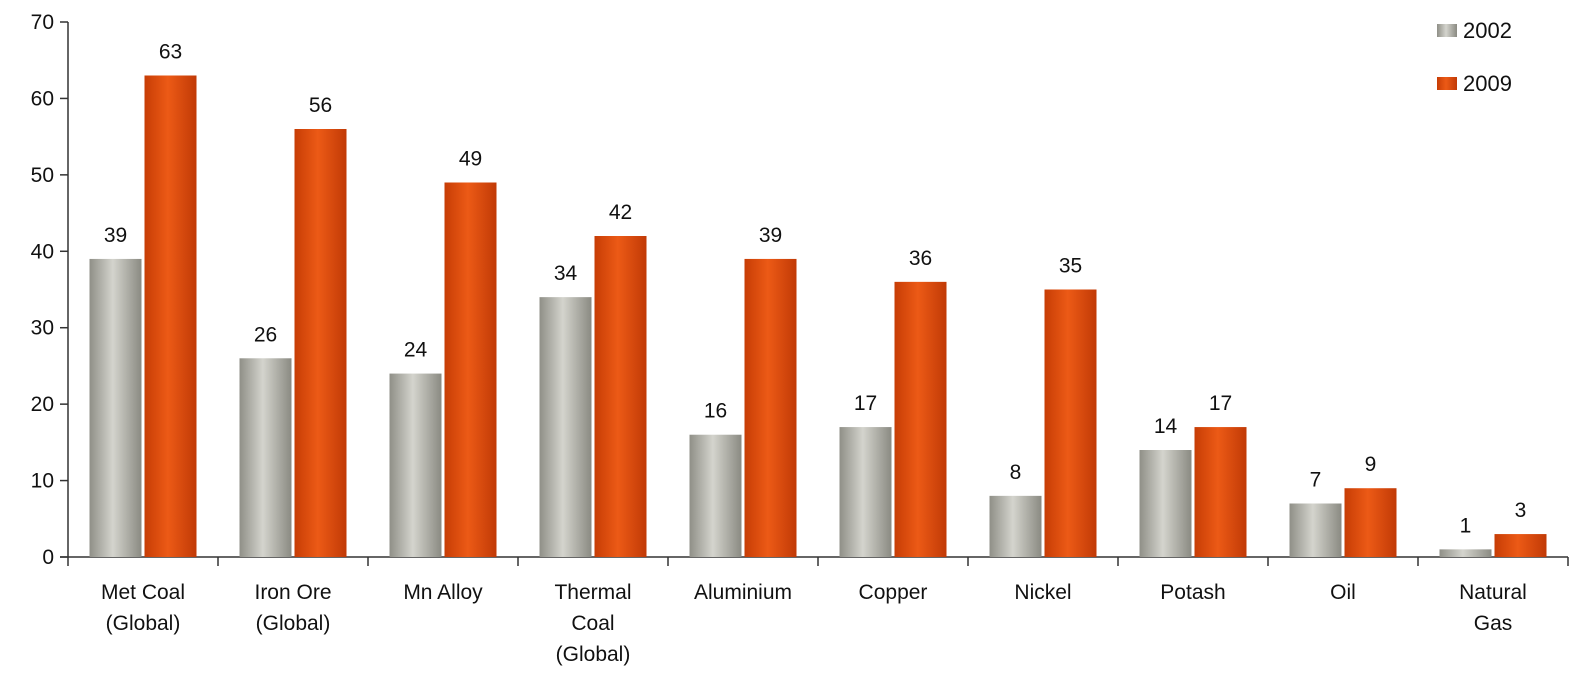  Describe the element at coordinates (1447, 30) in the screenshot. I see `legend-swatch-2002` at that location.